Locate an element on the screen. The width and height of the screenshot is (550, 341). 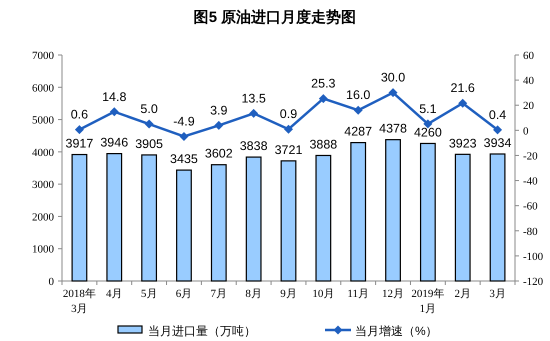
x-tick-label: 10月 is located at coordinates (323, 294).